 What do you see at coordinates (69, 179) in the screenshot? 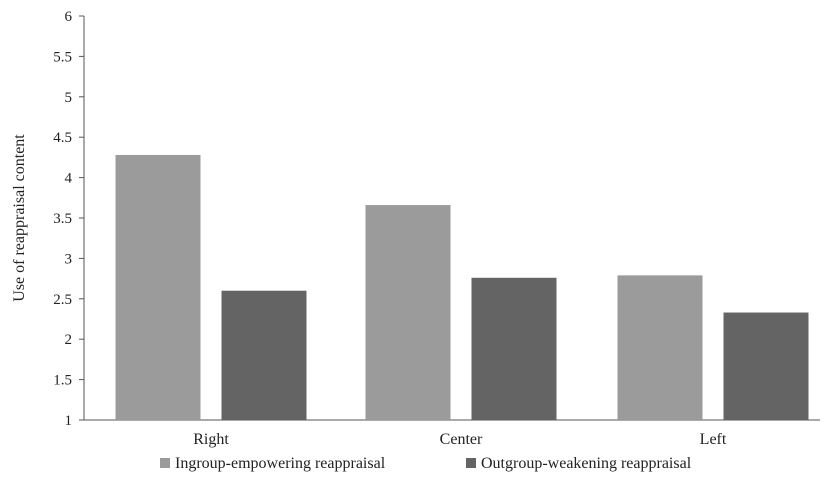
I see `y-tick-label: 4` at bounding box center [69, 179].